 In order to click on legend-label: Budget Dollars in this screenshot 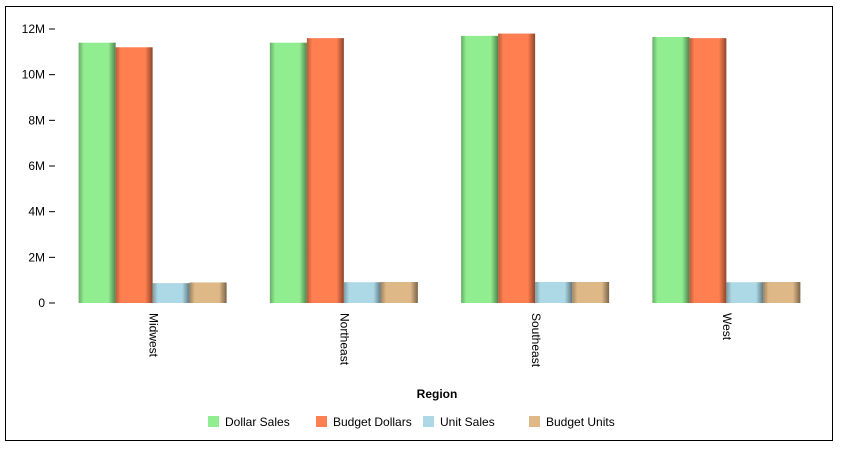, I will do `click(372, 422)`.